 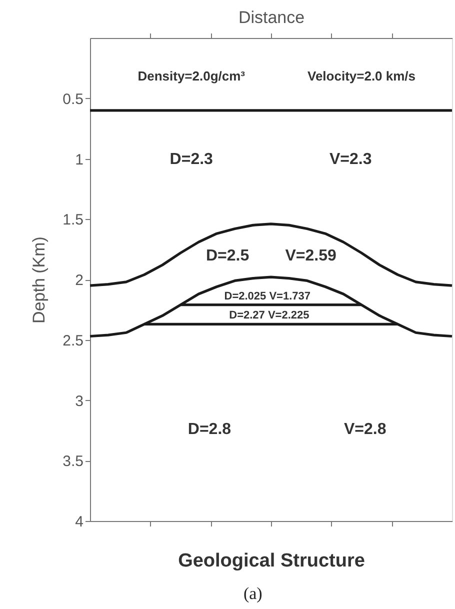 What do you see at coordinates (271, 17) in the screenshot?
I see `x2-axis-title: Distance` at bounding box center [271, 17].